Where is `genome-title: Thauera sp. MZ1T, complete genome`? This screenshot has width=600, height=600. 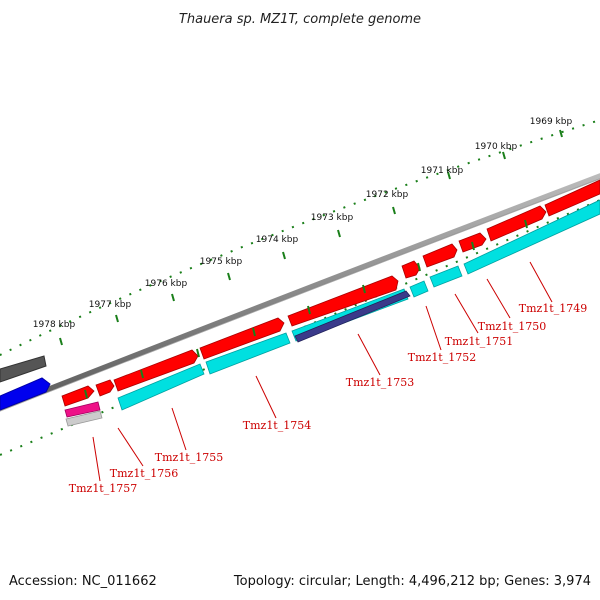
genome-title: Thauera sp. MZ1T, complete genome is located at coordinates (300, 19).